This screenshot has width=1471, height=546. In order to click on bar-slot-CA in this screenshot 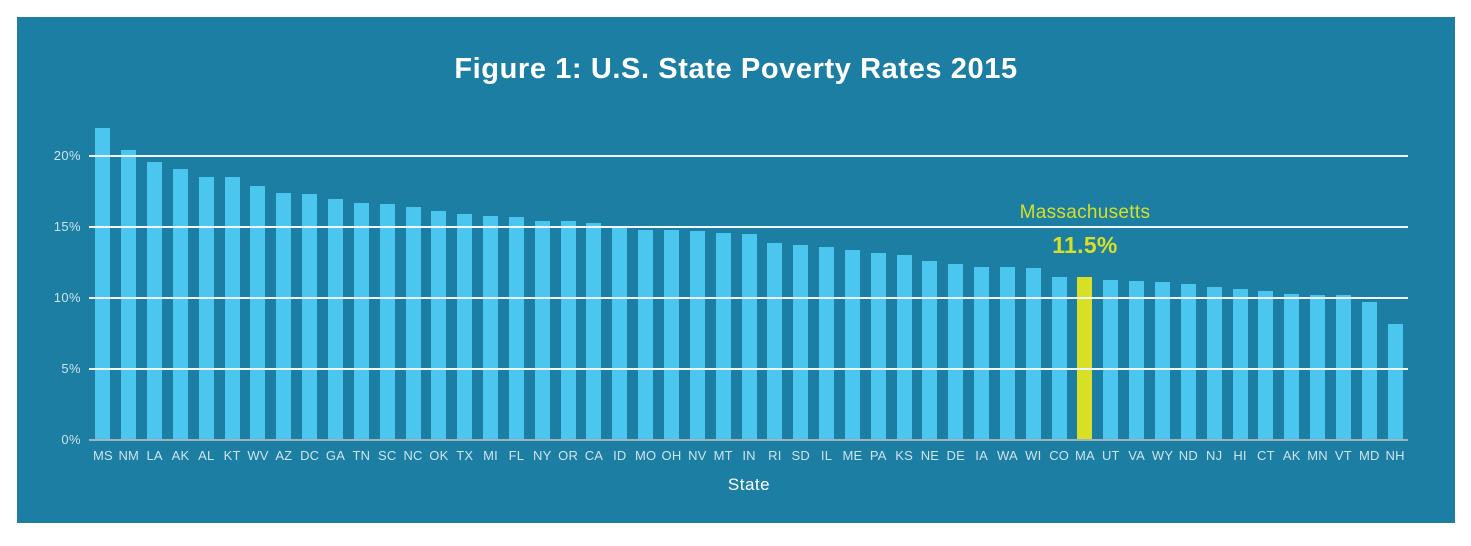, I will do `click(594, 267)`.